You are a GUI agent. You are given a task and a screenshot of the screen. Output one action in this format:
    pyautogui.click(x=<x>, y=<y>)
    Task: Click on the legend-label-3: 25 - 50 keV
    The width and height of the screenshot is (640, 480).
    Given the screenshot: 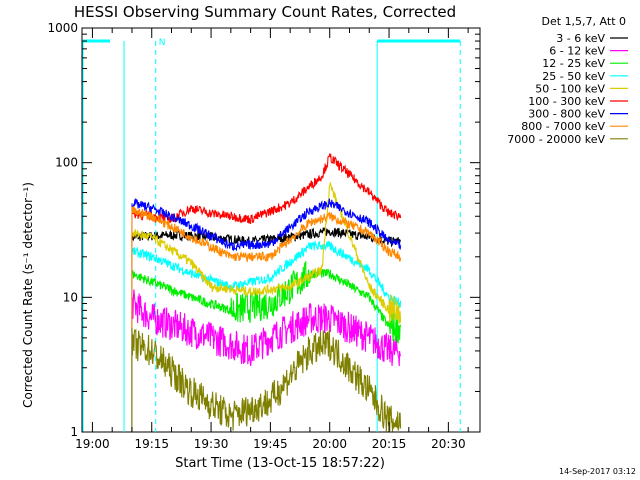 What is the action you would take?
    pyautogui.click(x=573, y=76)
    